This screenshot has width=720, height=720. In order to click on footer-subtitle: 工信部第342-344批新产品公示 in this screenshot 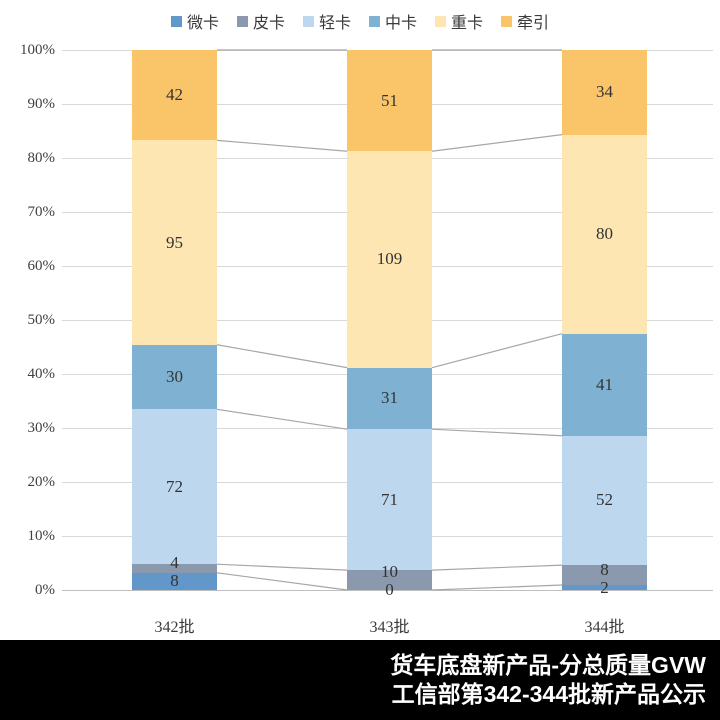, I will do `click(548, 694)`.